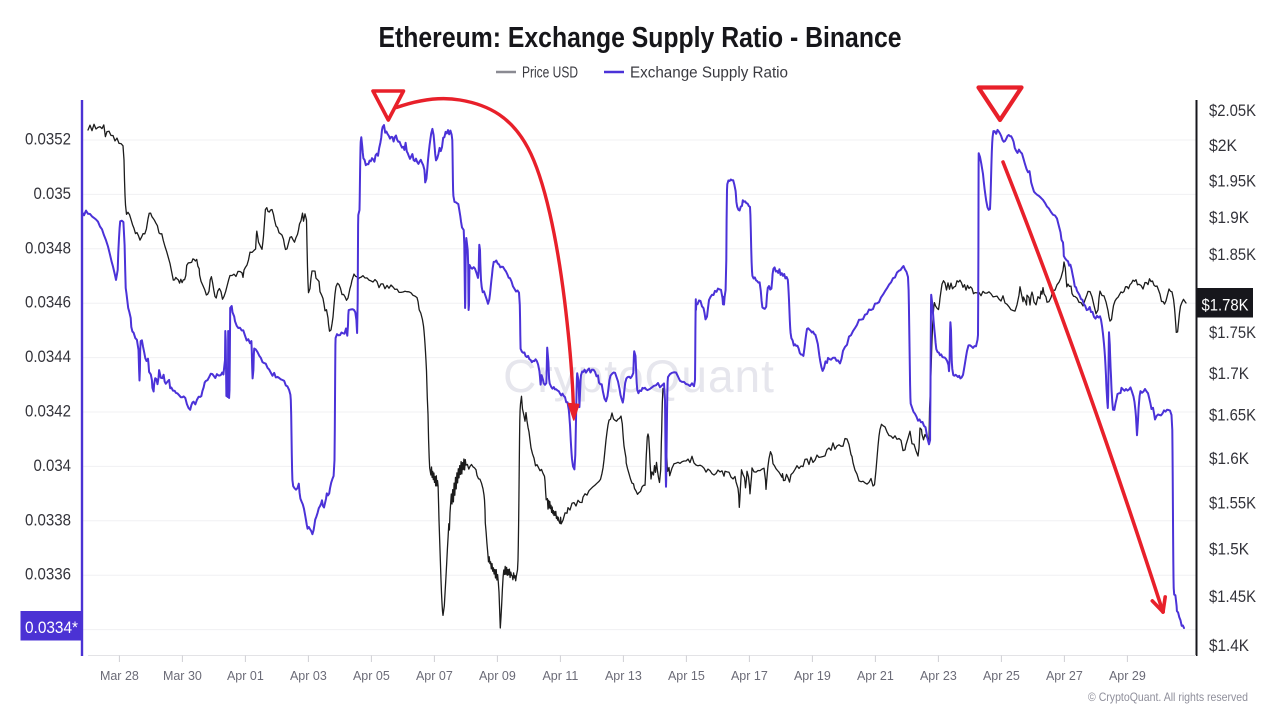 The image size is (1280, 720). What do you see at coordinates (53, 194) in the screenshot?
I see `svg-text: 0.035` at bounding box center [53, 194].